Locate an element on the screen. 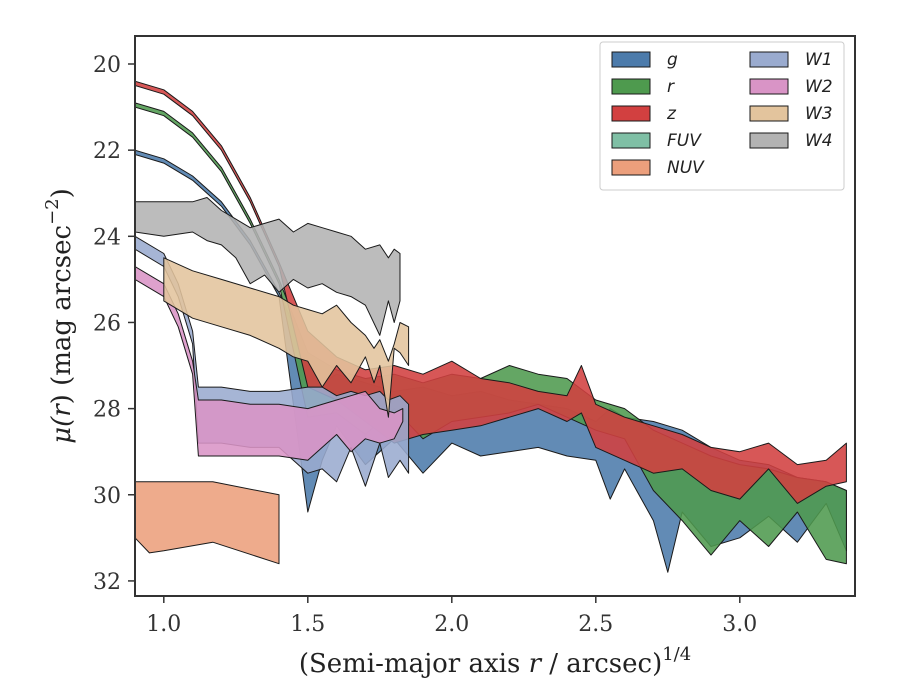 This screenshot has width=900, height=700. legend-label-w4: W4 is located at coordinates (819, 141).